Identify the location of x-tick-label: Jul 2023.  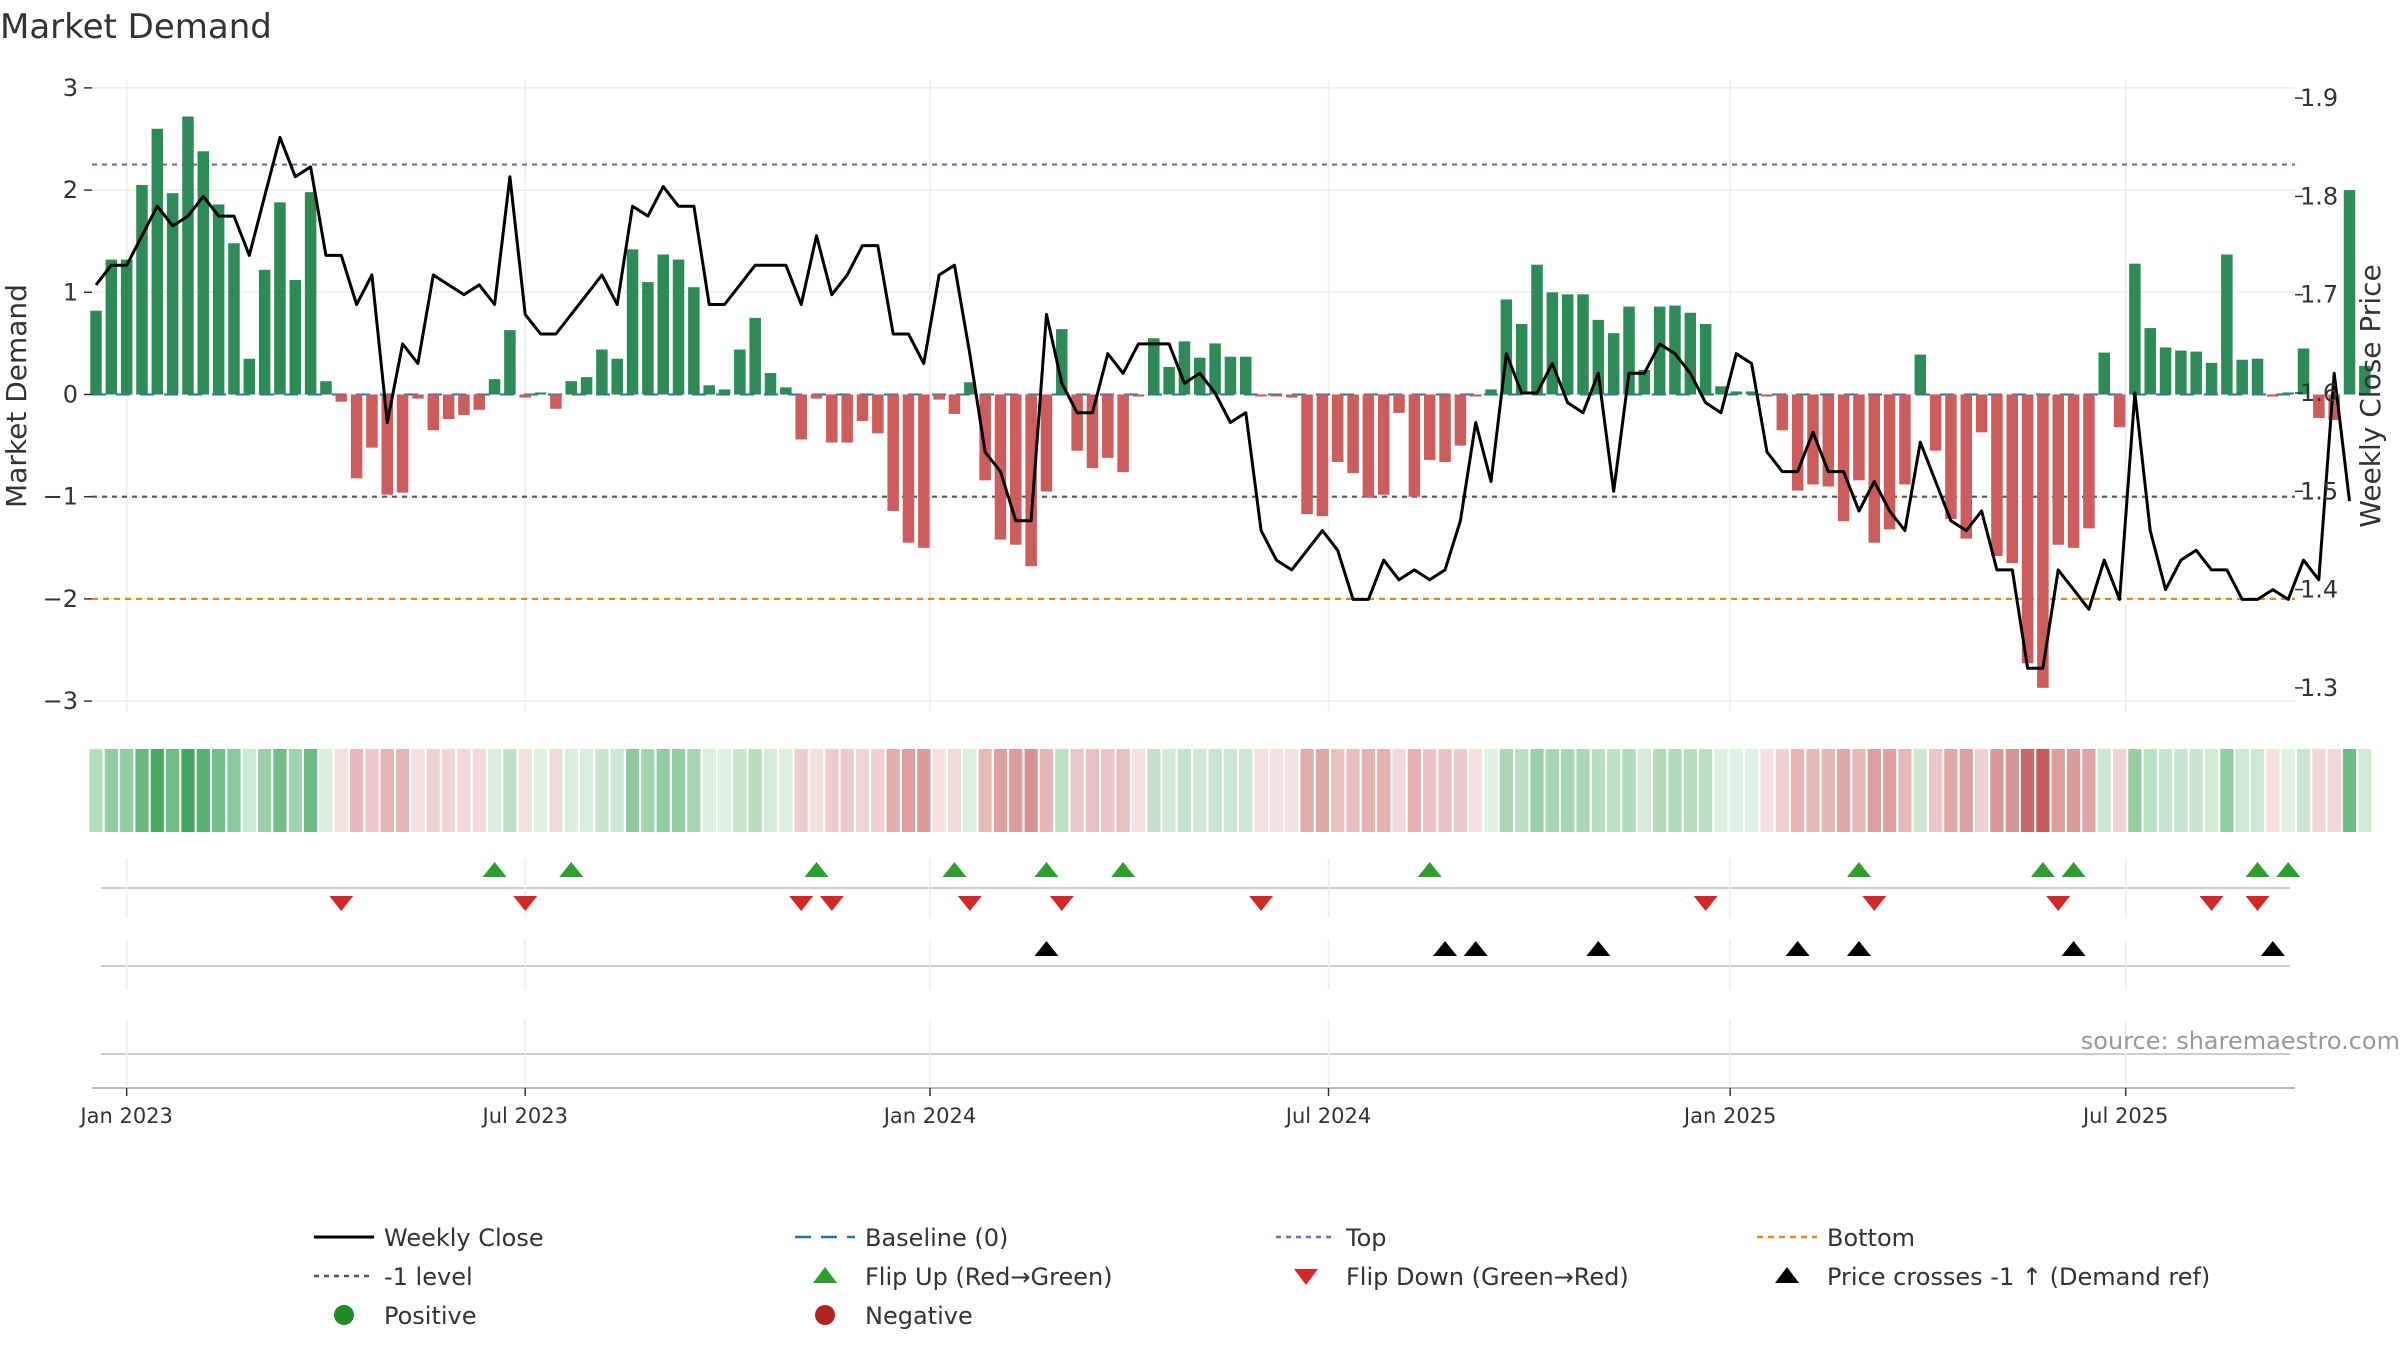
(524, 1116).